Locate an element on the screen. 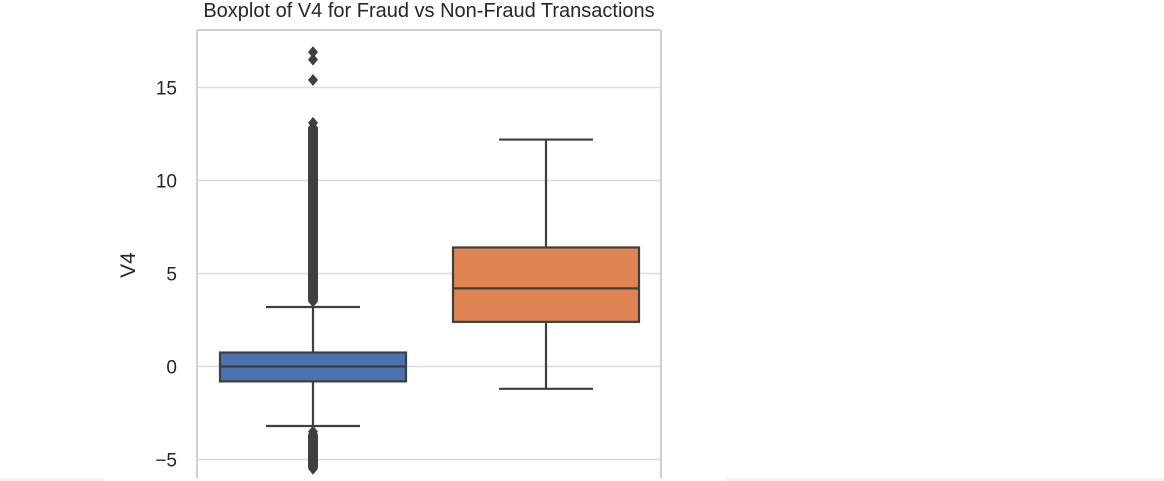 This screenshot has width=1164, height=481. y-tick-label: 5 is located at coordinates (171, 275).